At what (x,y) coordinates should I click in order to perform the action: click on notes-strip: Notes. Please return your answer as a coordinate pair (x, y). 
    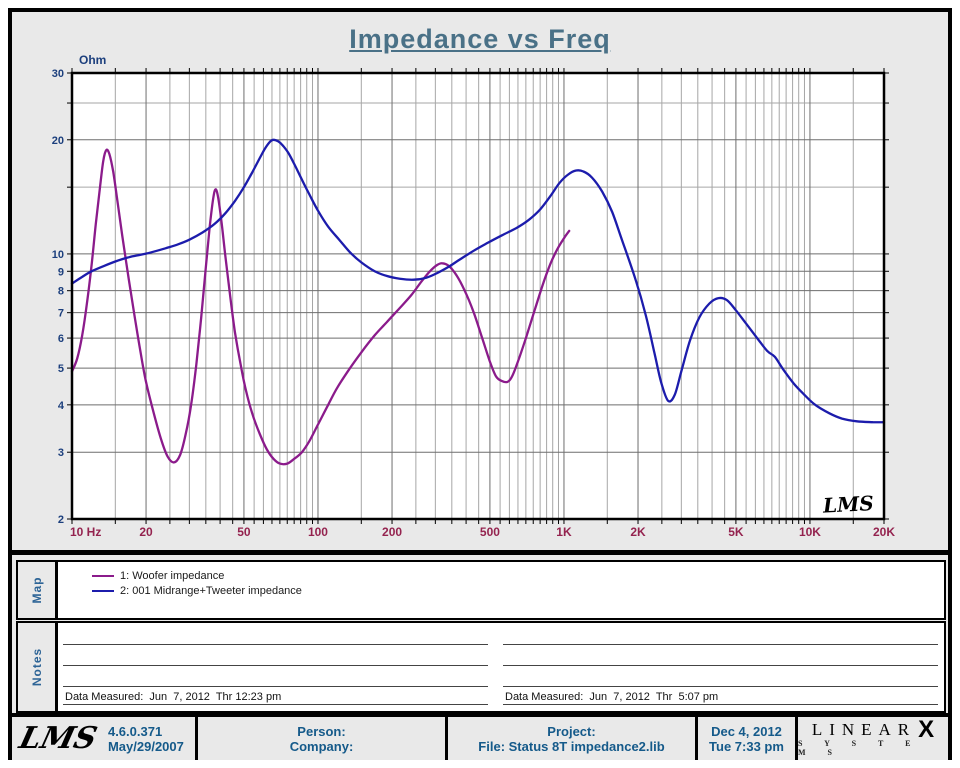
    Looking at the image, I should click on (38, 667).